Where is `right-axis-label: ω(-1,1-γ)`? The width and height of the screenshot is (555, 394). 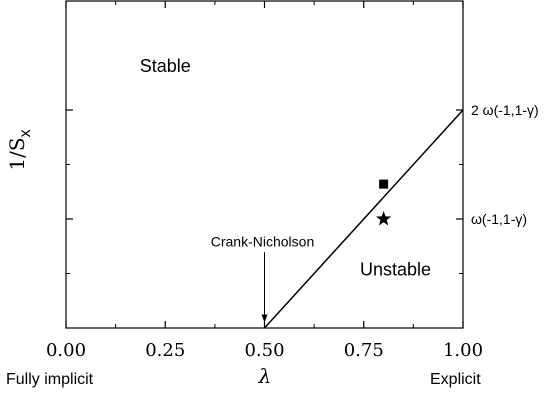 right-axis-label: ω(-1,1-γ) is located at coordinates (499, 219).